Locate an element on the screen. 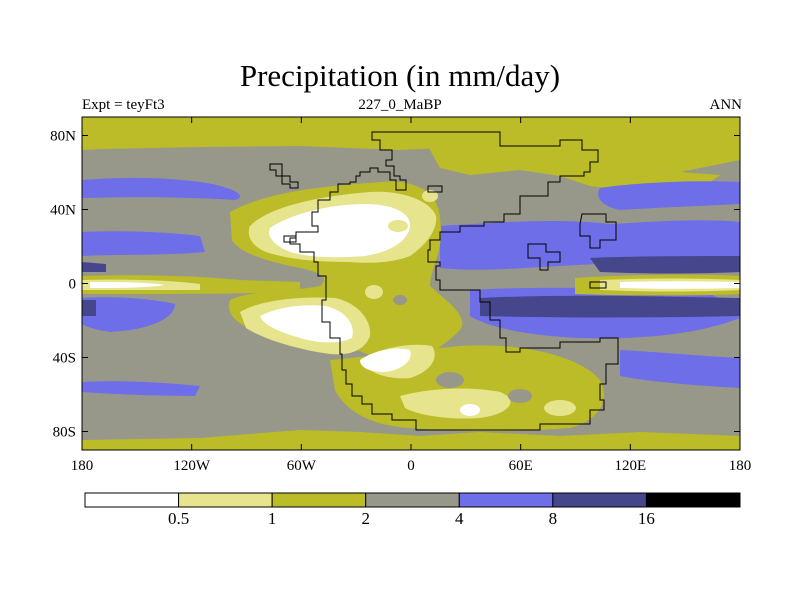 The height and width of the screenshot is (600, 800). colorbar-label: 1 is located at coordinates (272, 518).